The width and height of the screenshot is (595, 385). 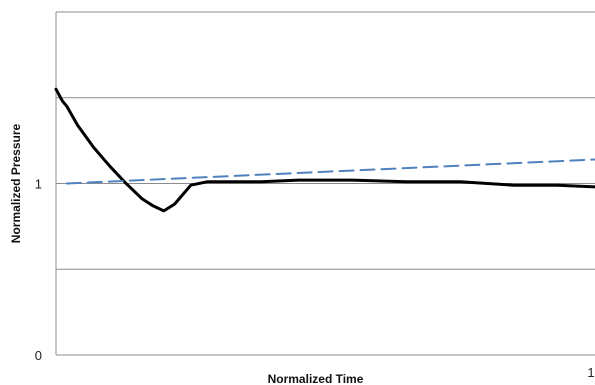 What do you see at coordinates (16, 183) in the screenshot?
I see `y-axis-title: Normalized Pressure` at bounding box center [16, 183].